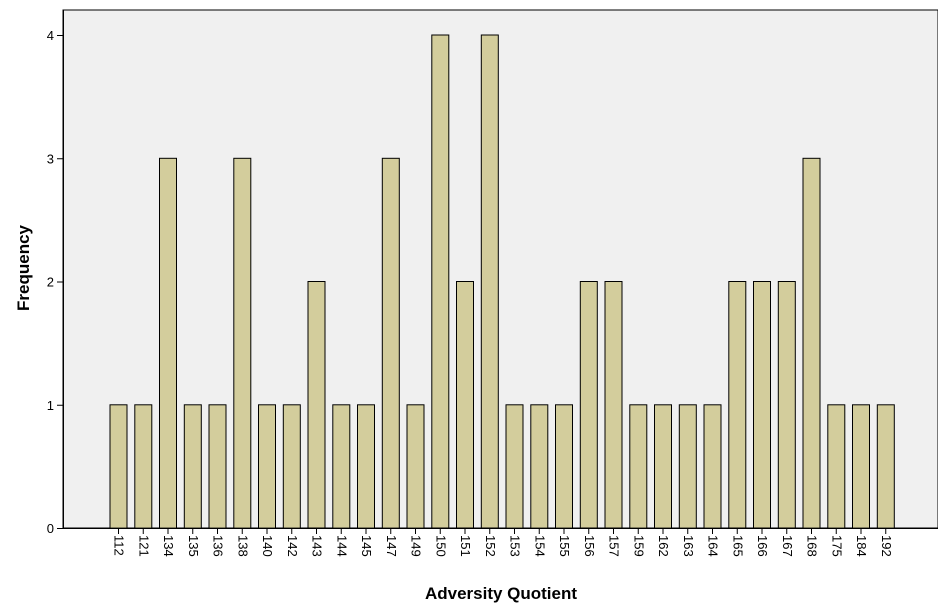  I want to click on y-ticks-group: 0 1 2 3 4, so click(55, 282).